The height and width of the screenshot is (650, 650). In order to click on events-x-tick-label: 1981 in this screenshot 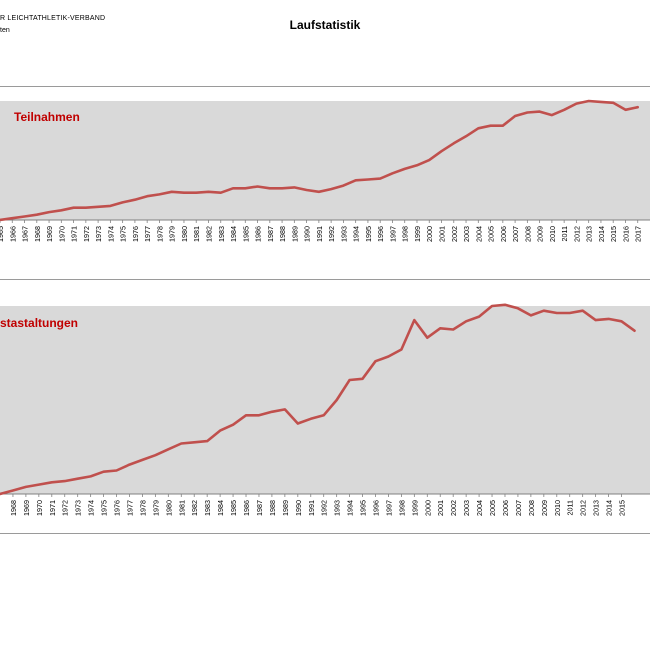, I will do `click(181, 508)`.